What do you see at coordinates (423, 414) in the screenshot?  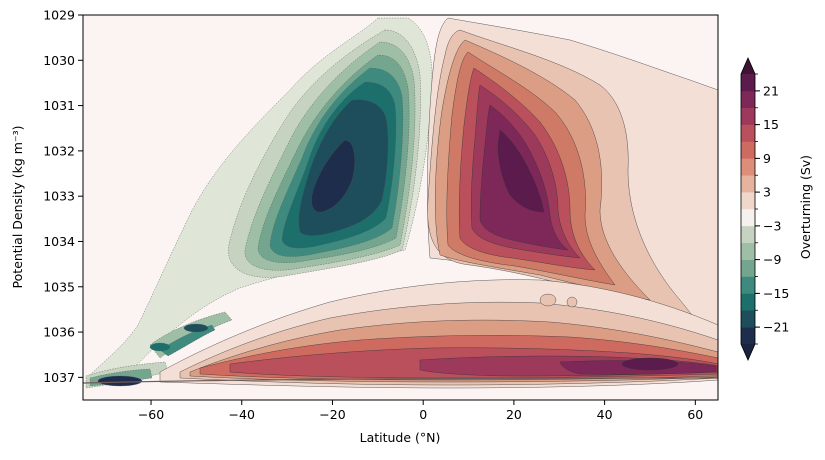 I see `x-tick-label: 0` at bounding box center [423, 414].